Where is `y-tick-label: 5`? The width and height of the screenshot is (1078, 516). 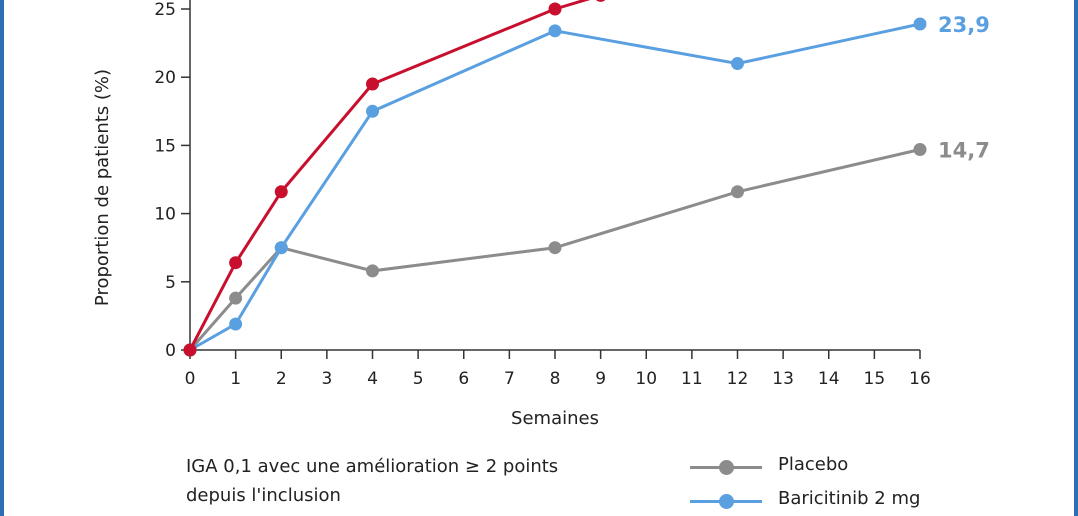 y-tick-label: 5 is located at coordinates (170, 283).